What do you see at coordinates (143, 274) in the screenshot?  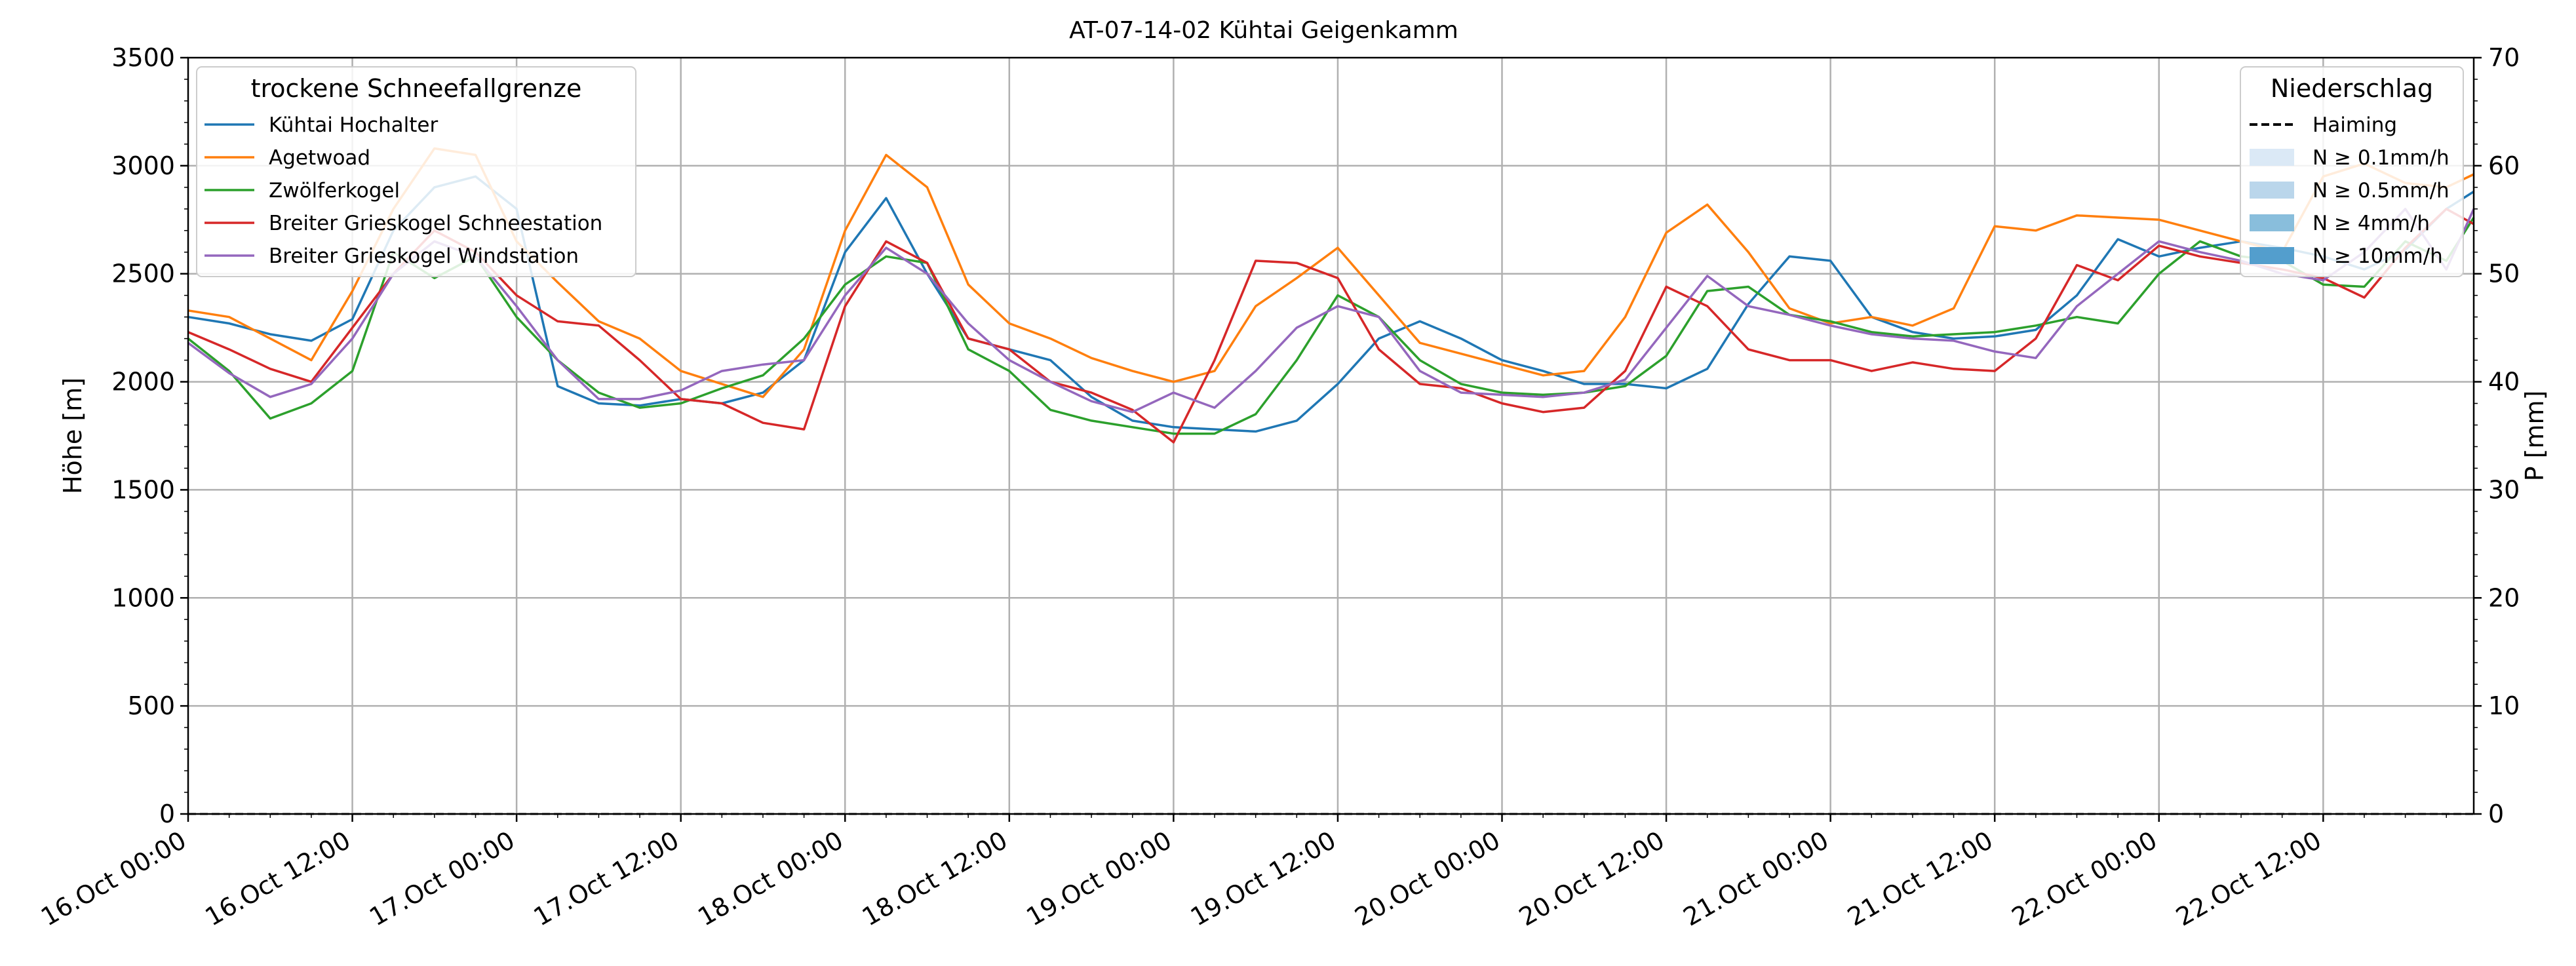 I see `y-tick-label: 2500` at bounding box center [143, 274].